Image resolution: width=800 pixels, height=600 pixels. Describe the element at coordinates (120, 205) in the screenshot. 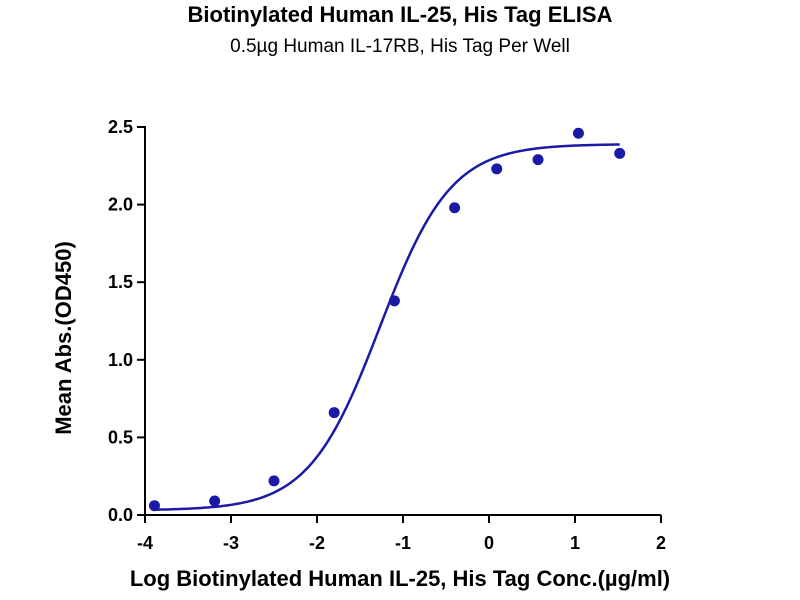

I see `y-tick-label: 2.0` at that location.